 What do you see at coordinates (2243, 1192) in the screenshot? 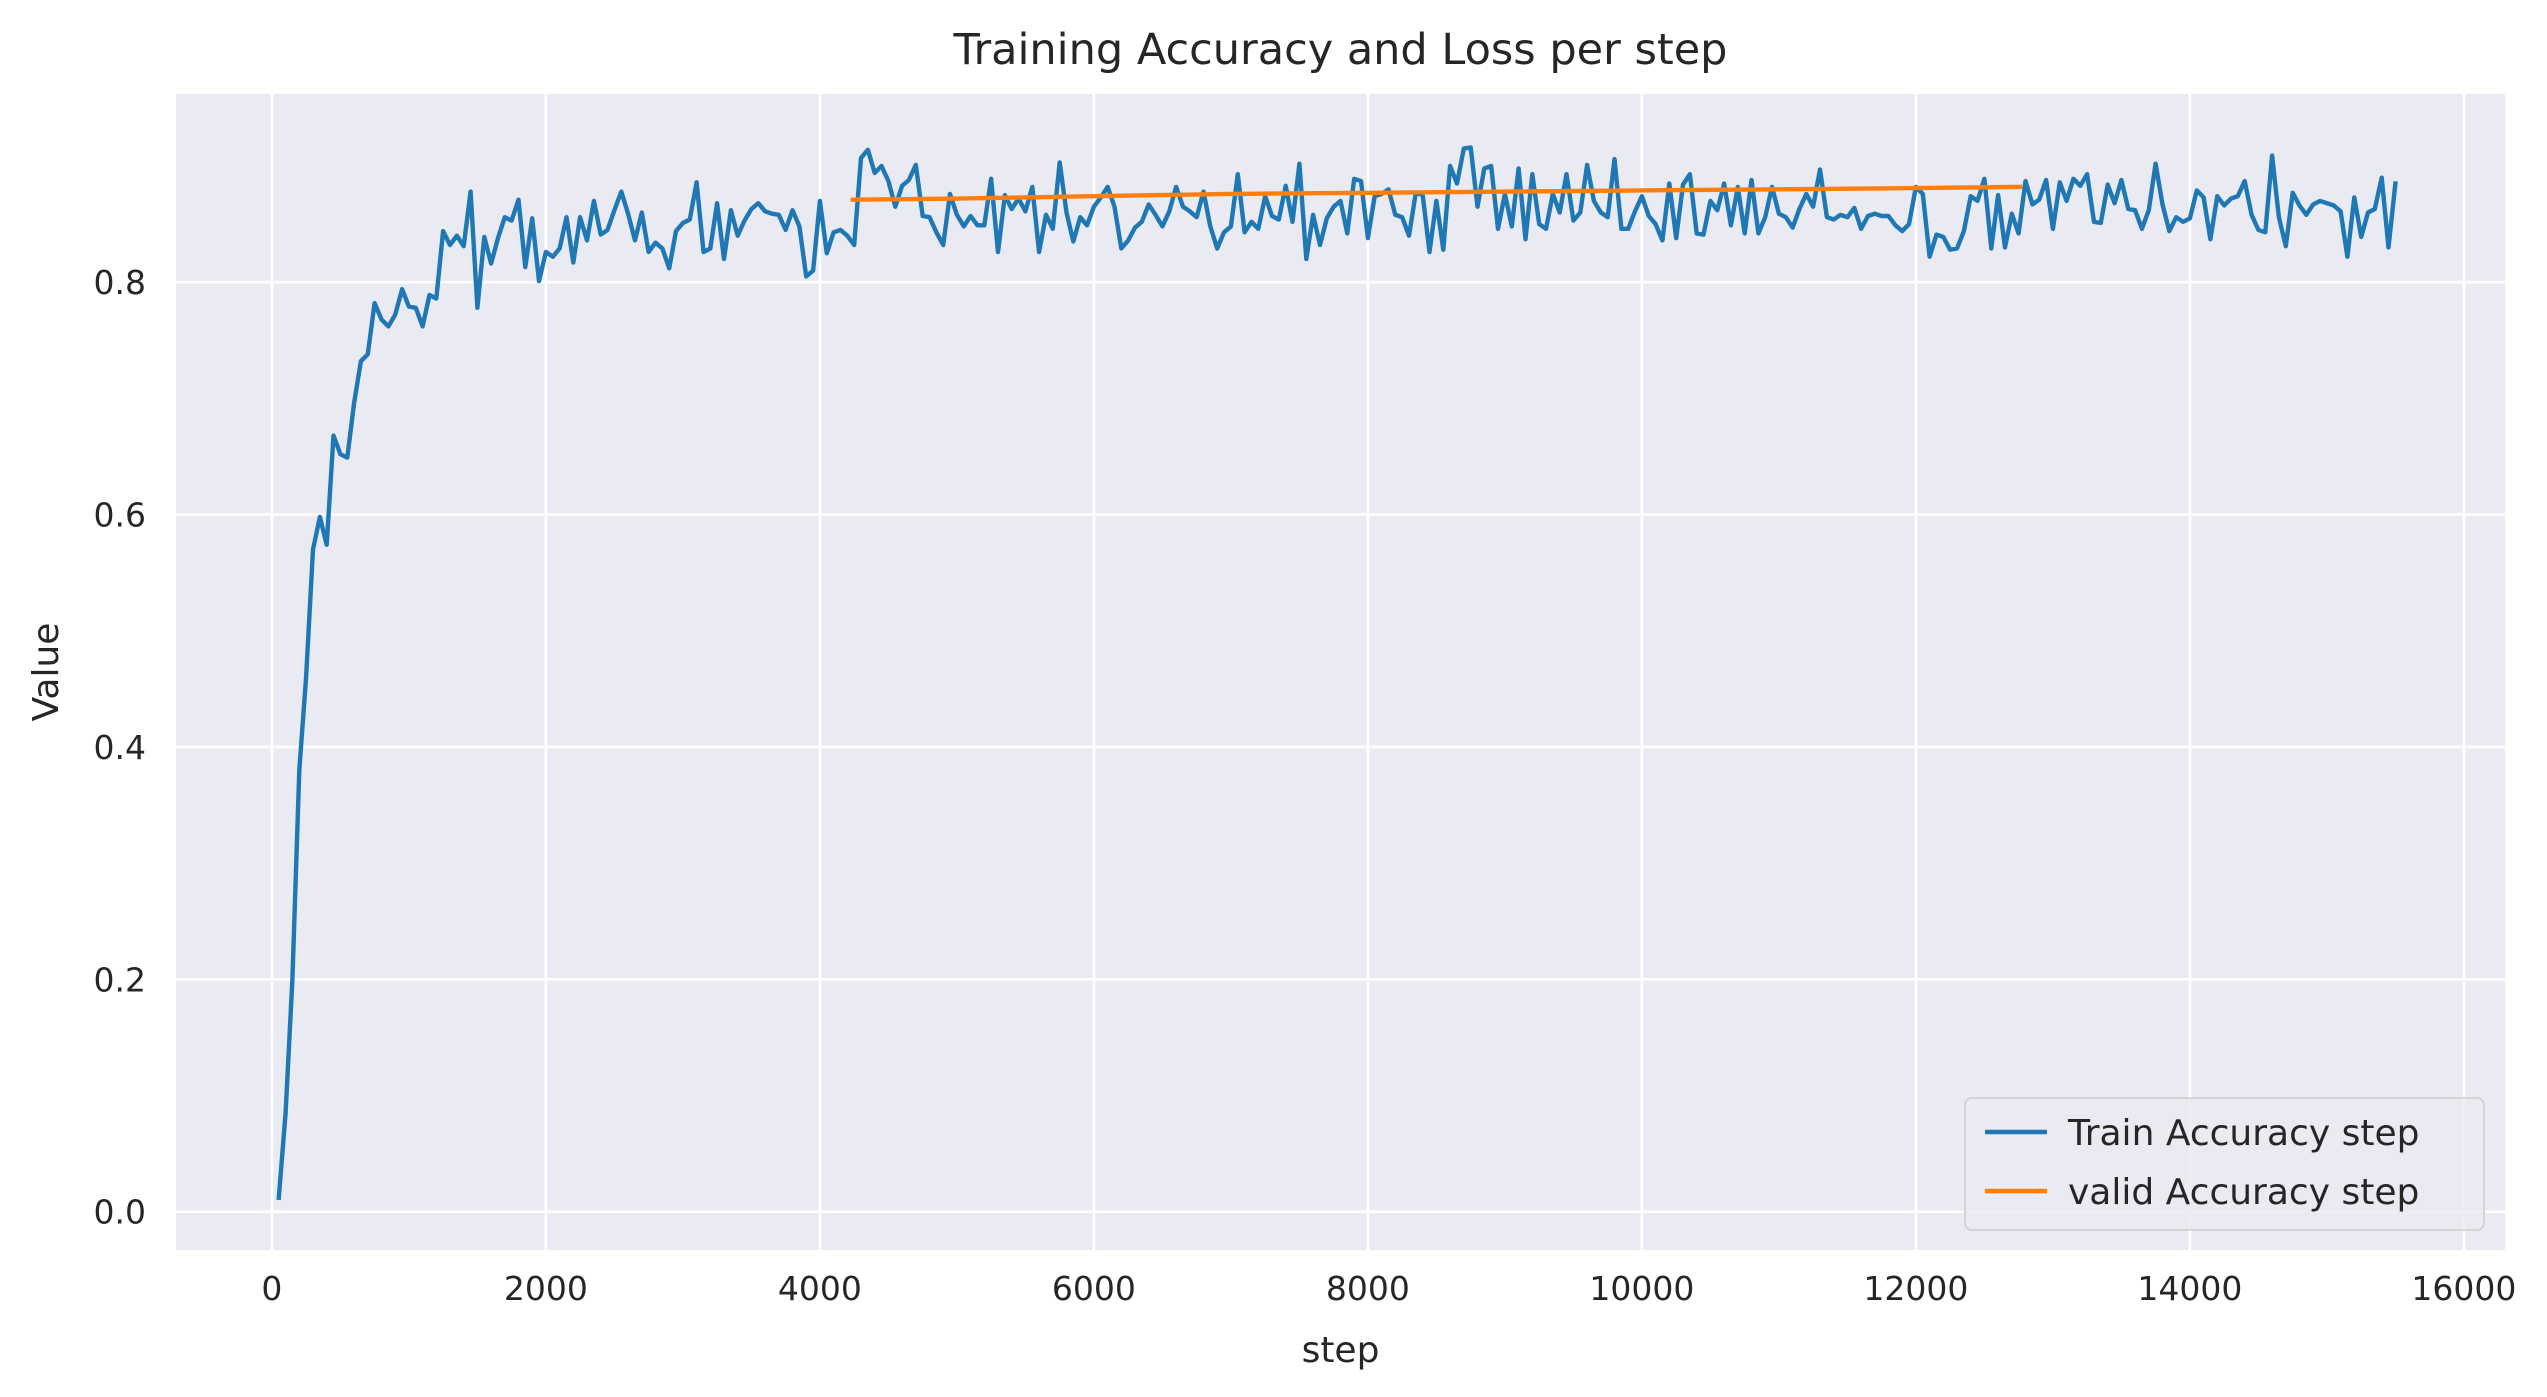
I see `legend-label-1: valid Accuracy step` at bounding box center [2243, 1192].